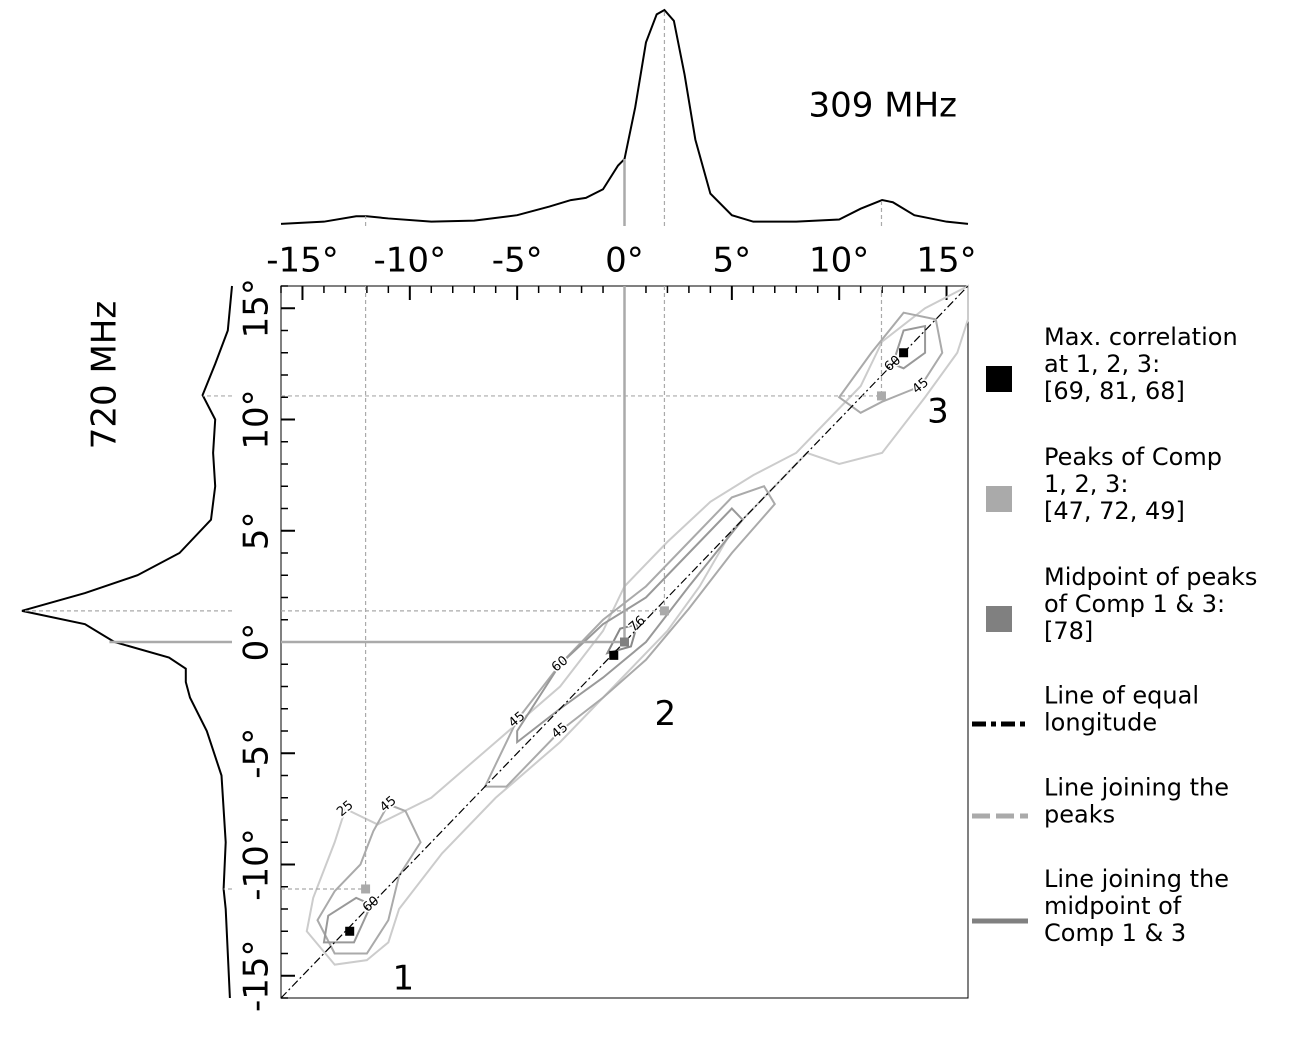  Describe the element at coordinates (388, 804) in the screenshot. I see `contour-label: 45` at that location.